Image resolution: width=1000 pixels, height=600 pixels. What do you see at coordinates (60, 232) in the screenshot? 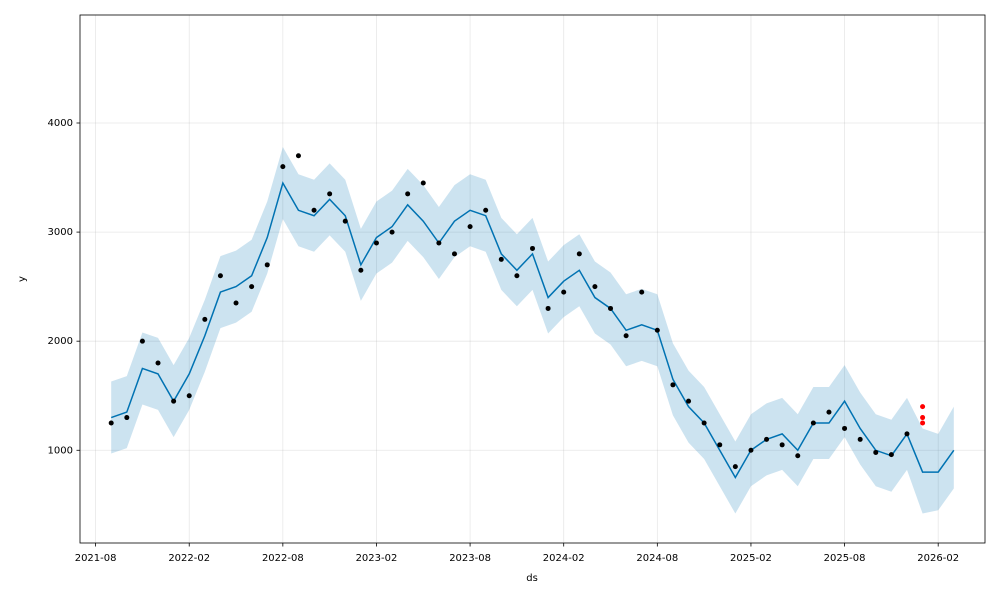
I see `y-tick-label: 3000` at bounding box center [60, 232].